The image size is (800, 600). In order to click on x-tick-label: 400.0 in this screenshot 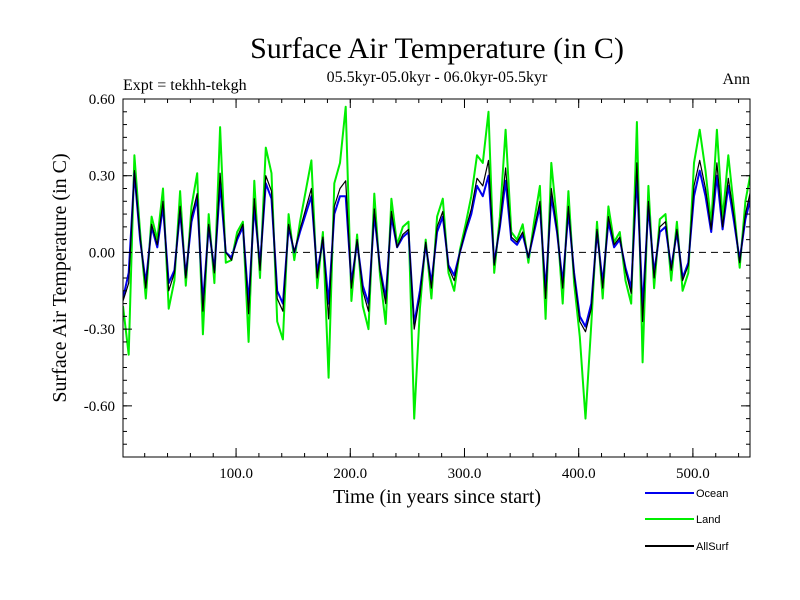, I will do `click(579, 474)`.